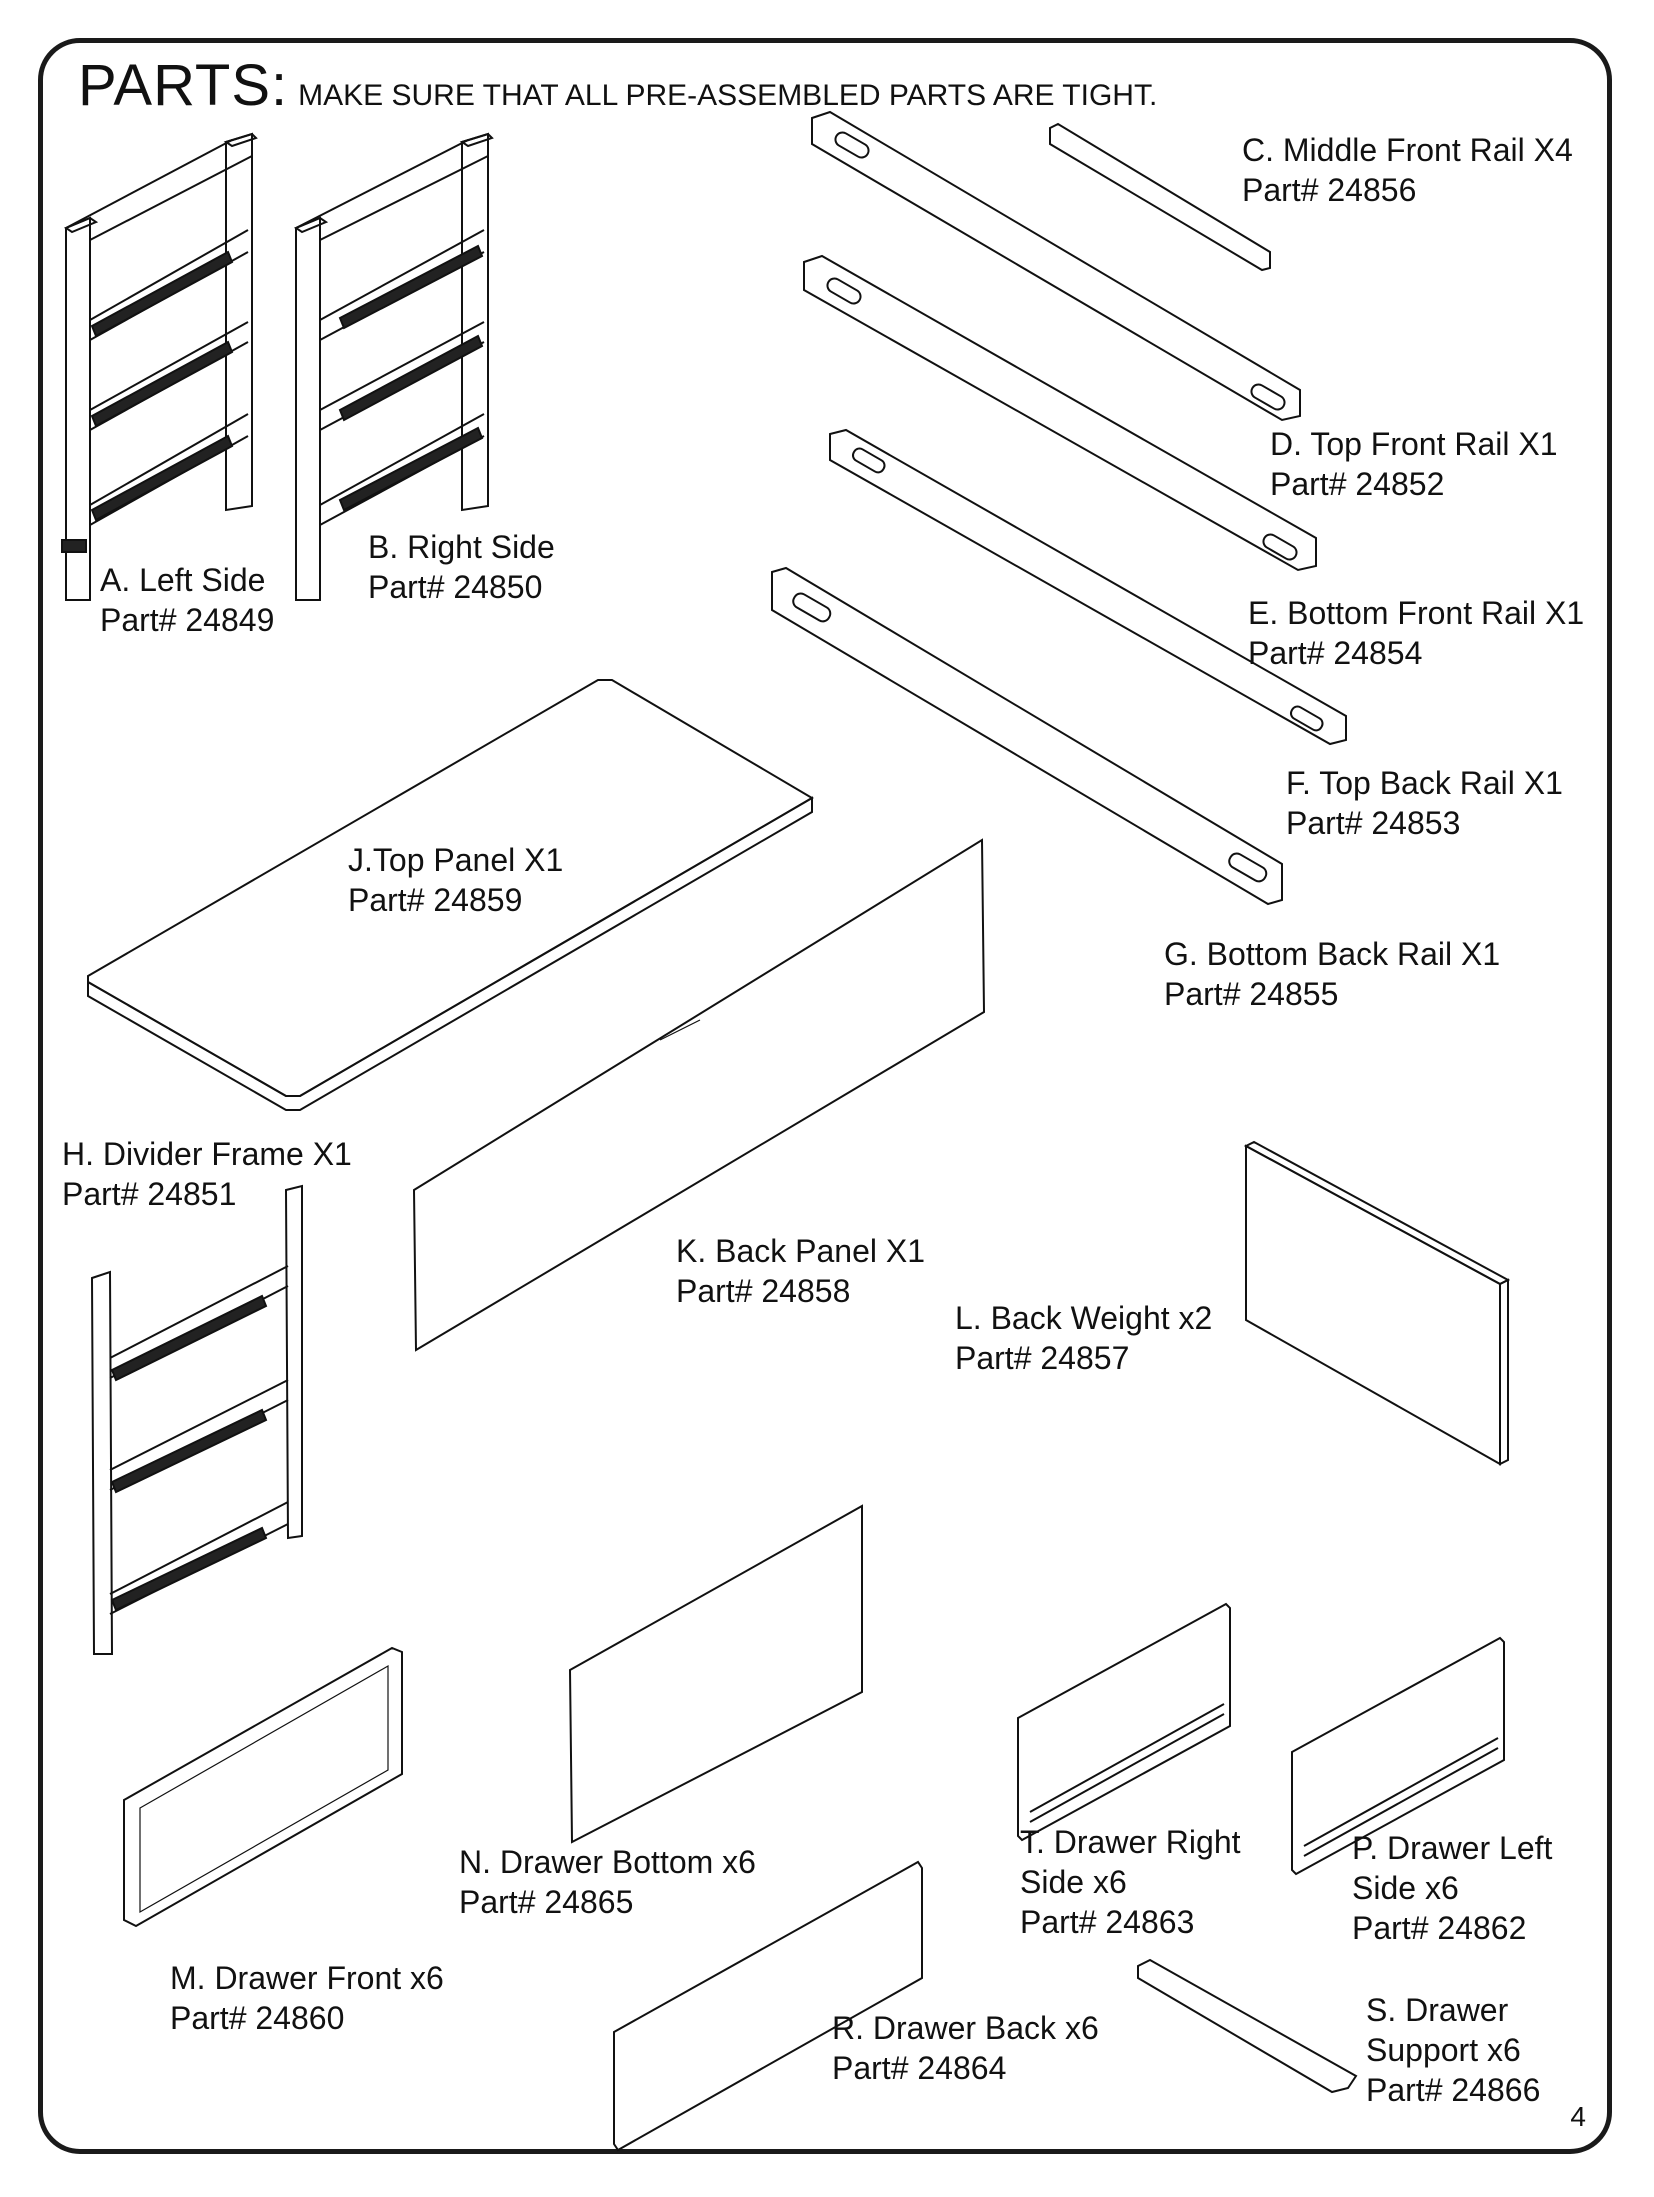  Describe the element at coordinates (1332, 954) in the screenshot. I see `part-g-name: G. Bottom Back Rail X1` at that location.